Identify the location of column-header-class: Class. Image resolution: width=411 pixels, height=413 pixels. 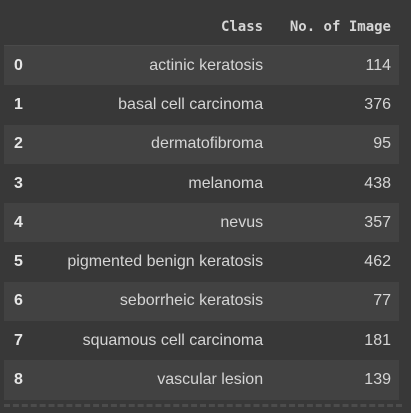
(156, 27).